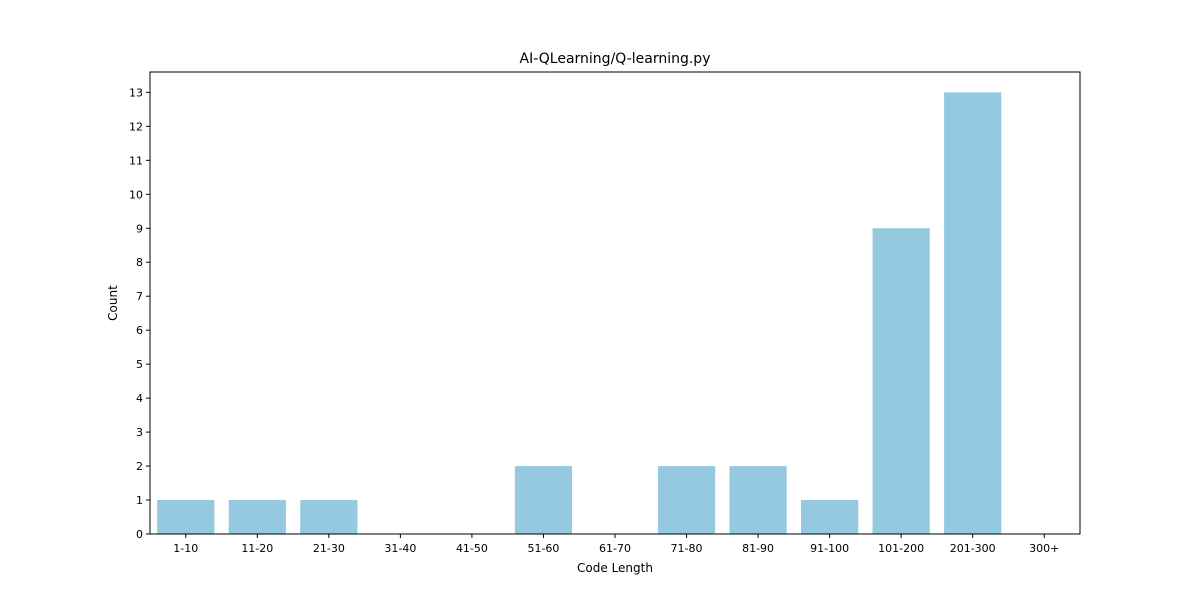  What do you see at coordinates (139, 500) in the screenshot?
I see `y-tick-label: 1` at bounding box center [139, 500].